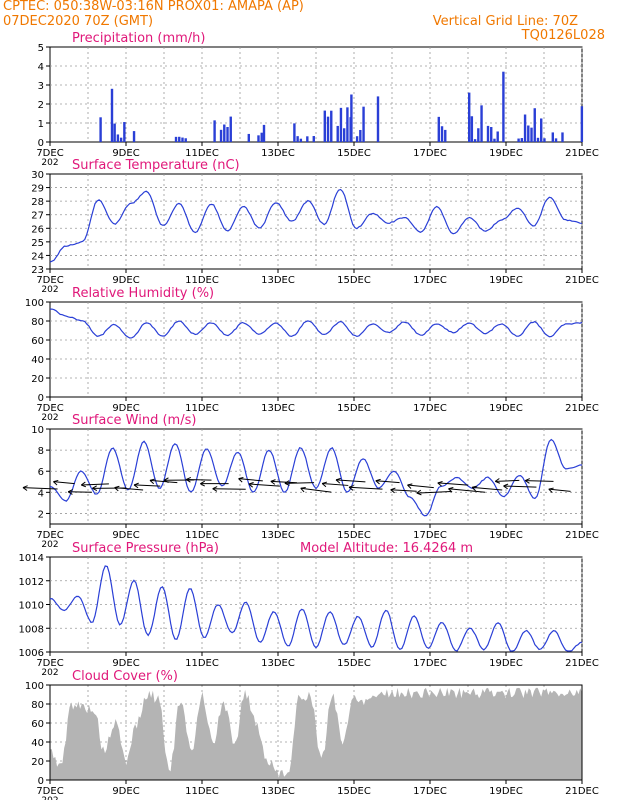  I want to click on x-tick-label: 13DEC, so click(278, 153).